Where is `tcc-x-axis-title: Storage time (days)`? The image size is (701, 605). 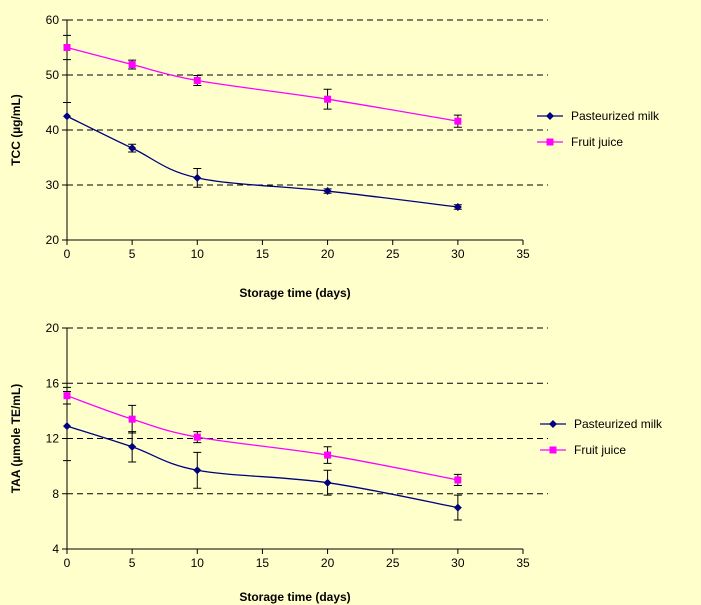
tcc-x-axis-title: Storage time (days) is located at coordinates (294, 293).